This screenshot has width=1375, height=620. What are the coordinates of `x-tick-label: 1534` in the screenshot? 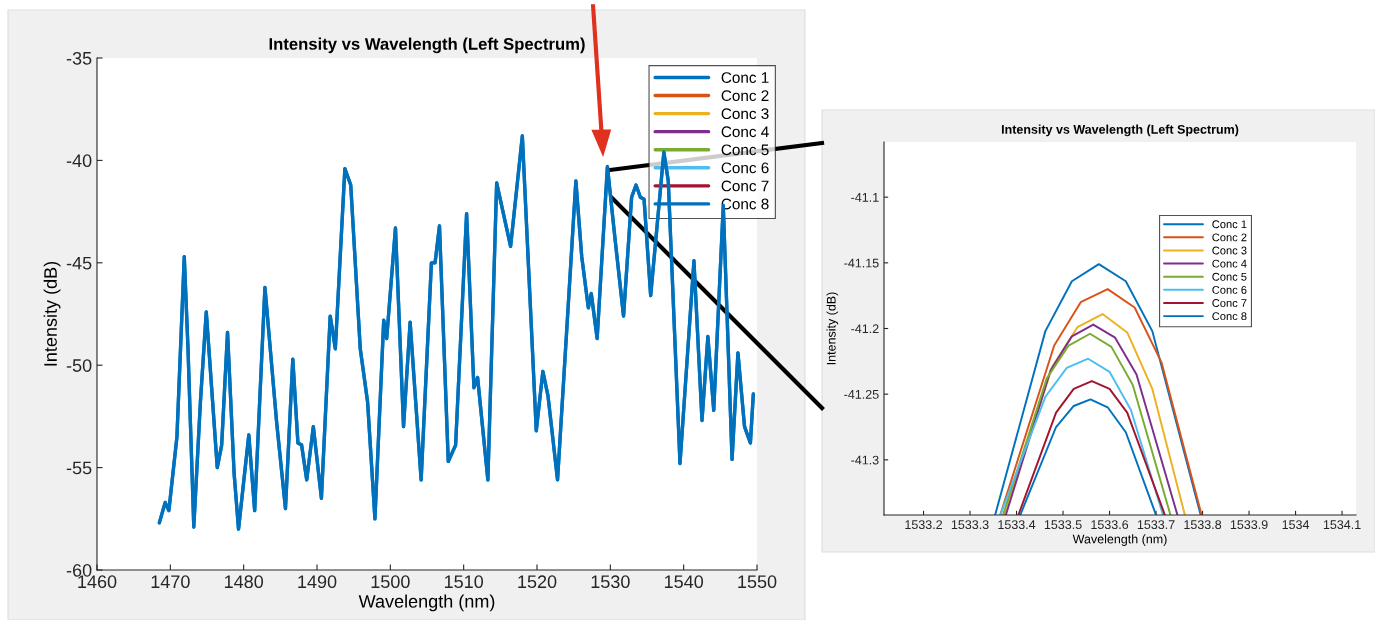 It's located at (1296, 525).